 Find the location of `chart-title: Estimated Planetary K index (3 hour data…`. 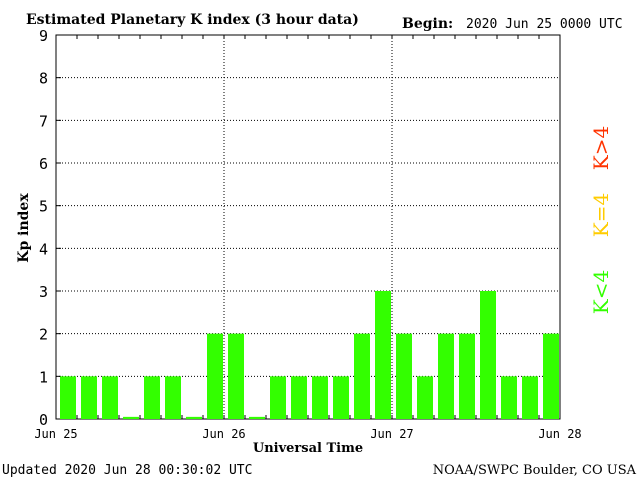

chart-title: Estimated Planetary K index (3 hour data… is located at coordinates (192, 20).